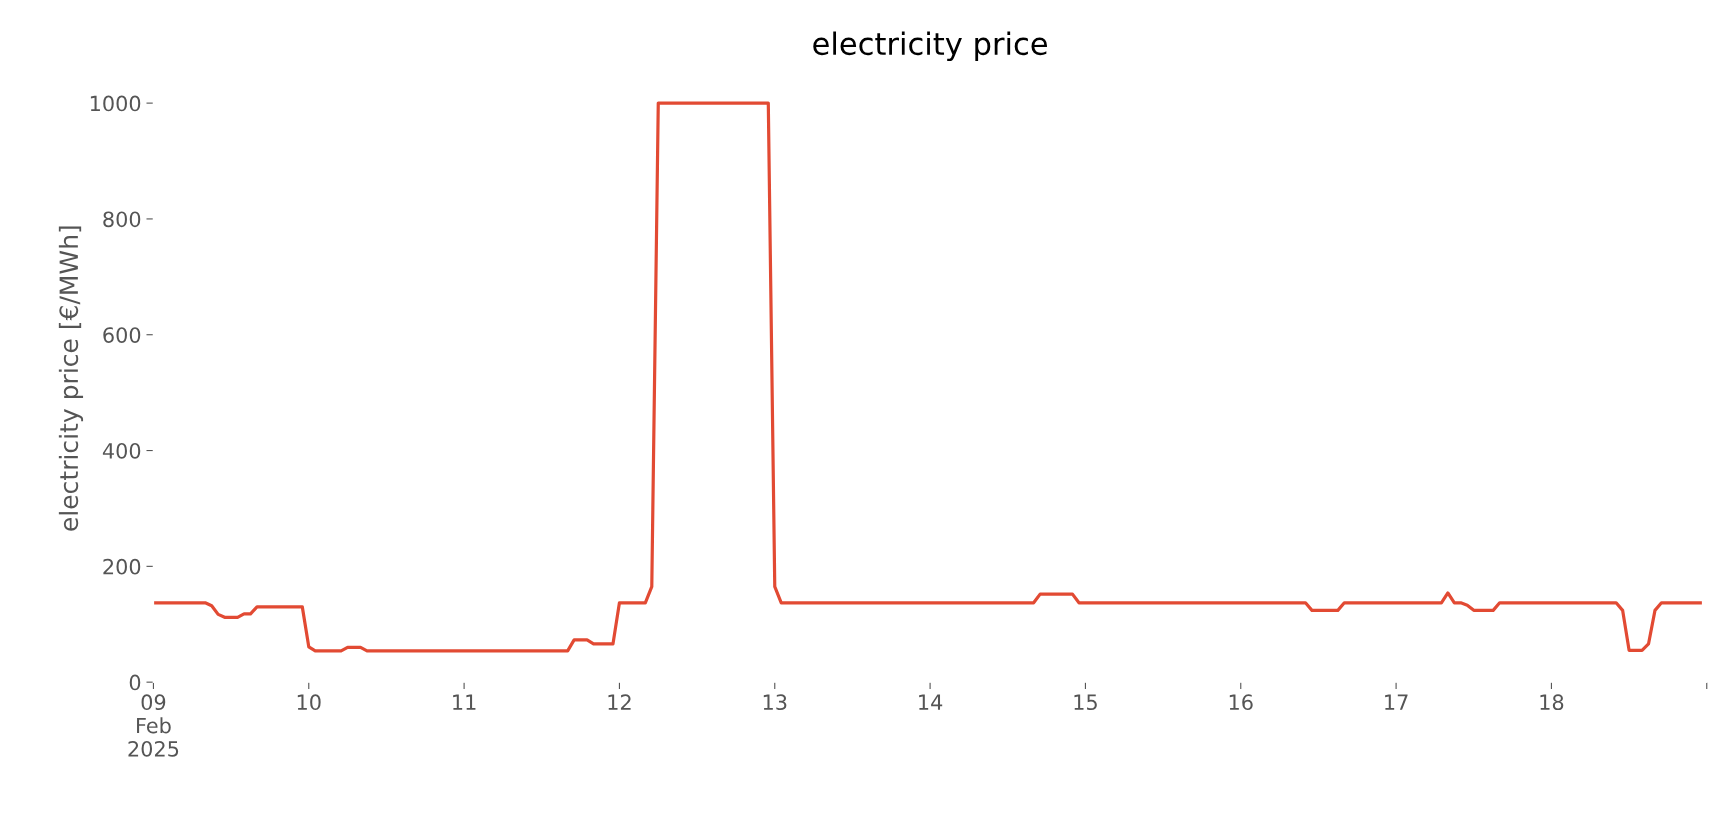 This screenshot has width=1724, height=815. I want to click on y-tick-label: 200, so click(122, 566).